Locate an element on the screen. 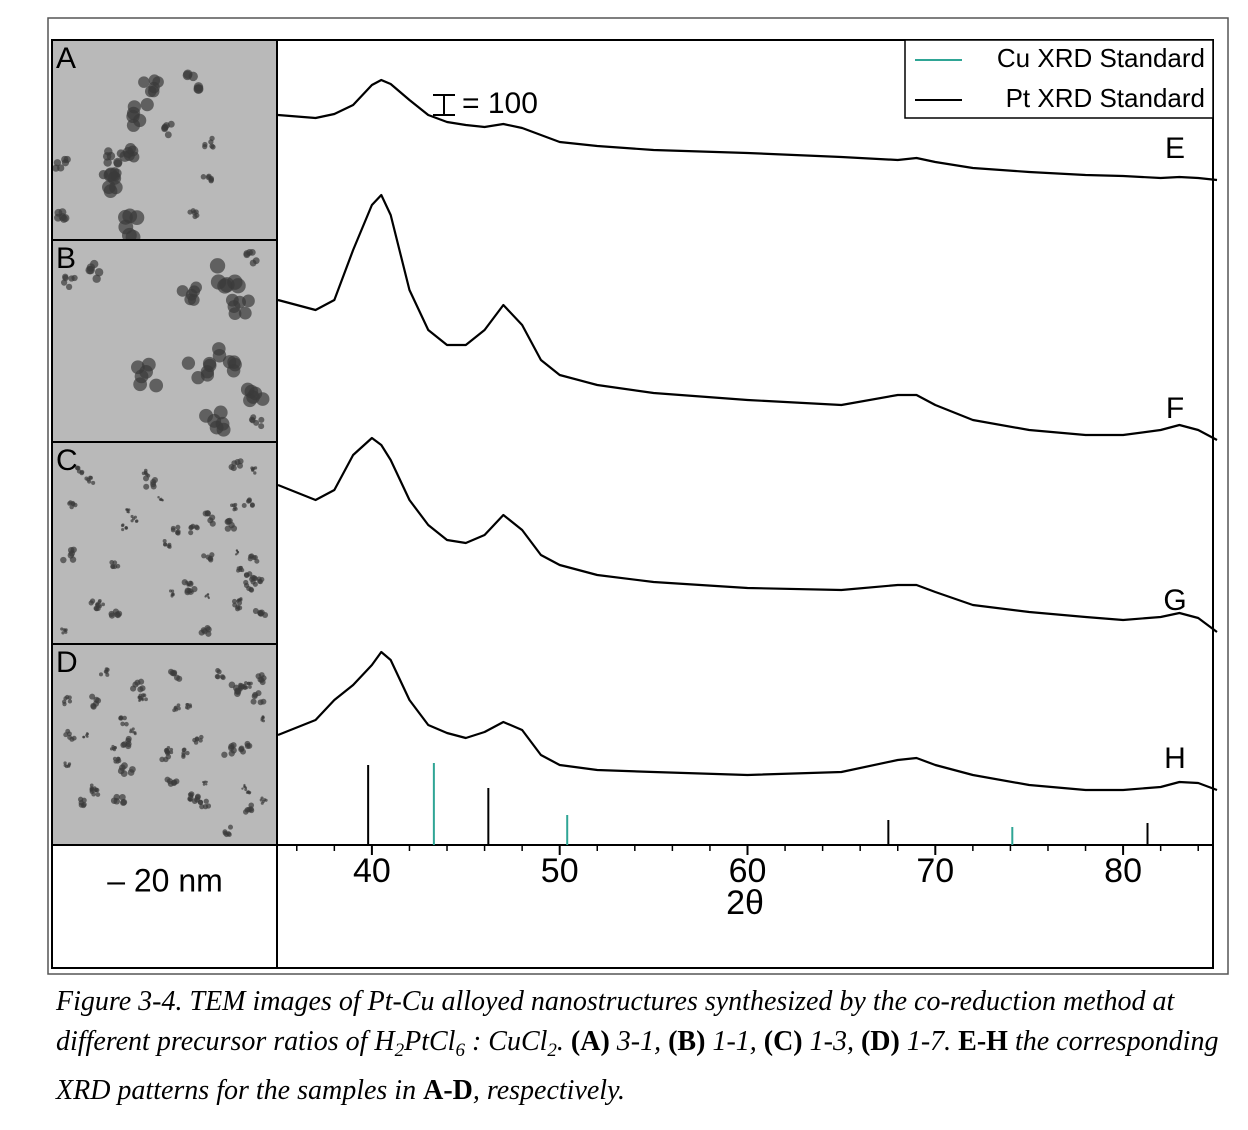 The image size is (1248, 1130). legend-label: Cu XRD Standard is located at coordinates (1101, 58).